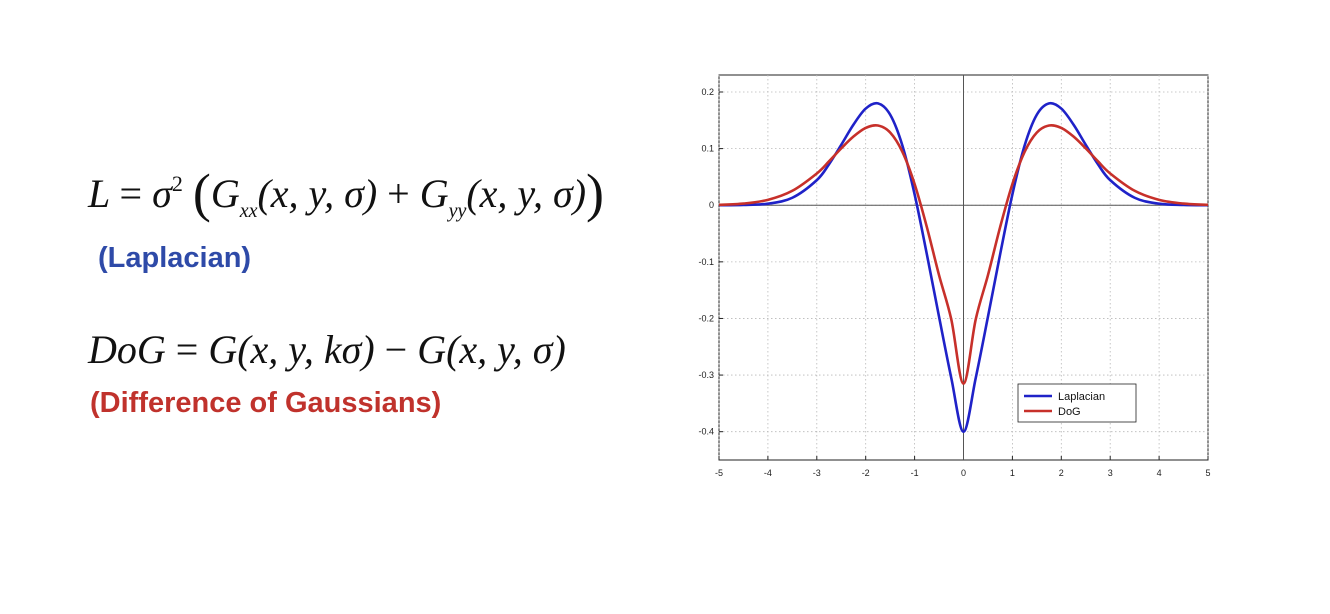 This screenshot has height=614, width=1330. Describe the element at coordinates (457, 211) in the screenshot. I see `laplacian-gyy-subscript: yy` at that location.